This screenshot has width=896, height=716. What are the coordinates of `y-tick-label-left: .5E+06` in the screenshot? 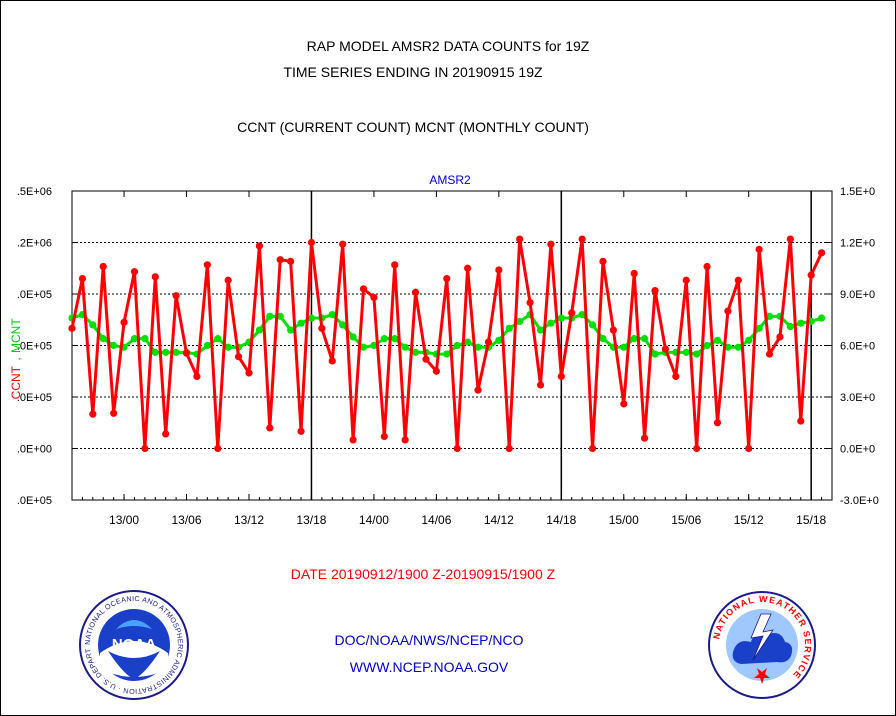 It's located at (34, 192).